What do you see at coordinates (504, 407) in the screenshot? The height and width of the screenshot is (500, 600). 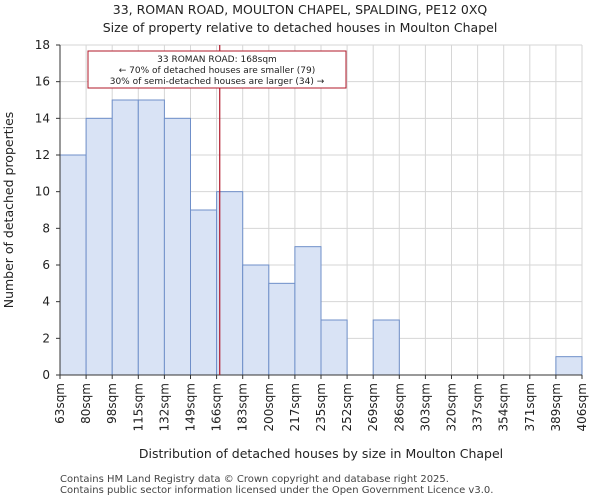 I see `x-tick-label: 354sqm` at bounding box center [504, 407].